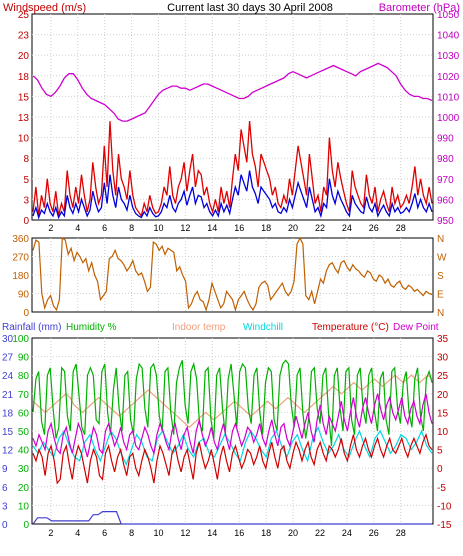 This screenshot has height=556, width=463. I want to click on x-tick-label-day: 6, so click(104, 228).